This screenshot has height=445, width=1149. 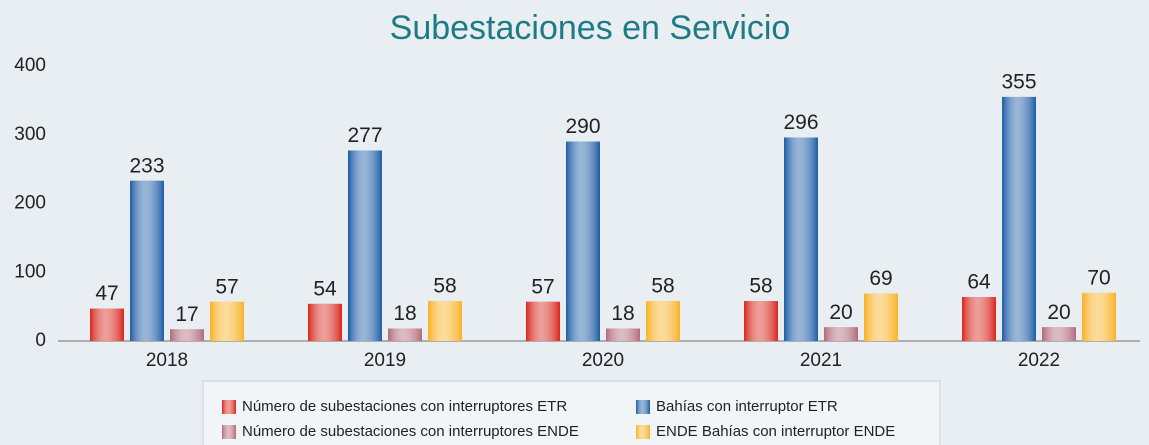 What do you see at coordinates (800, 122) in the screenshot?
I see `value-label: 296` at bounding box center [800, 122].